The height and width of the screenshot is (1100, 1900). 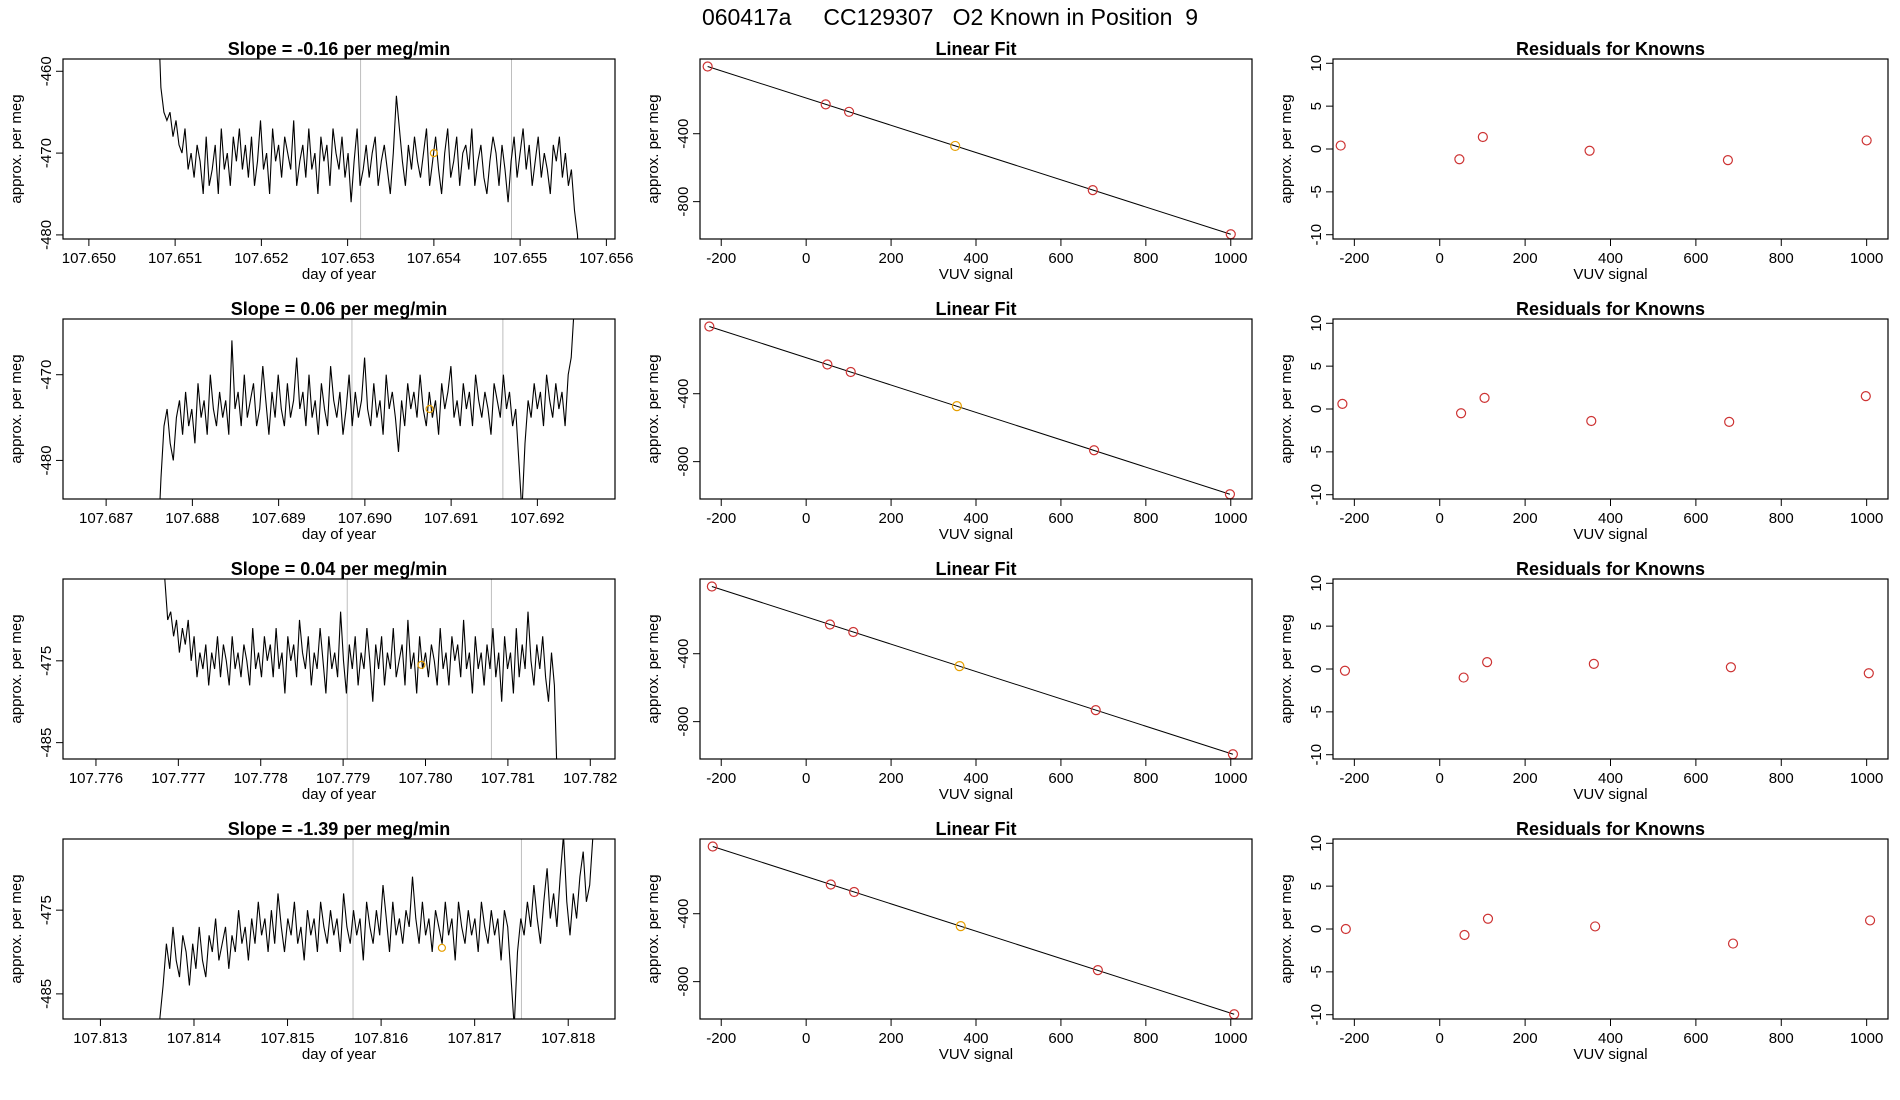 What do you see at coordinates (1230, 518) in the screenshot?
I see `panel-r1c1-xtick-label-6: 1000` at bounding box center [1230, 518].